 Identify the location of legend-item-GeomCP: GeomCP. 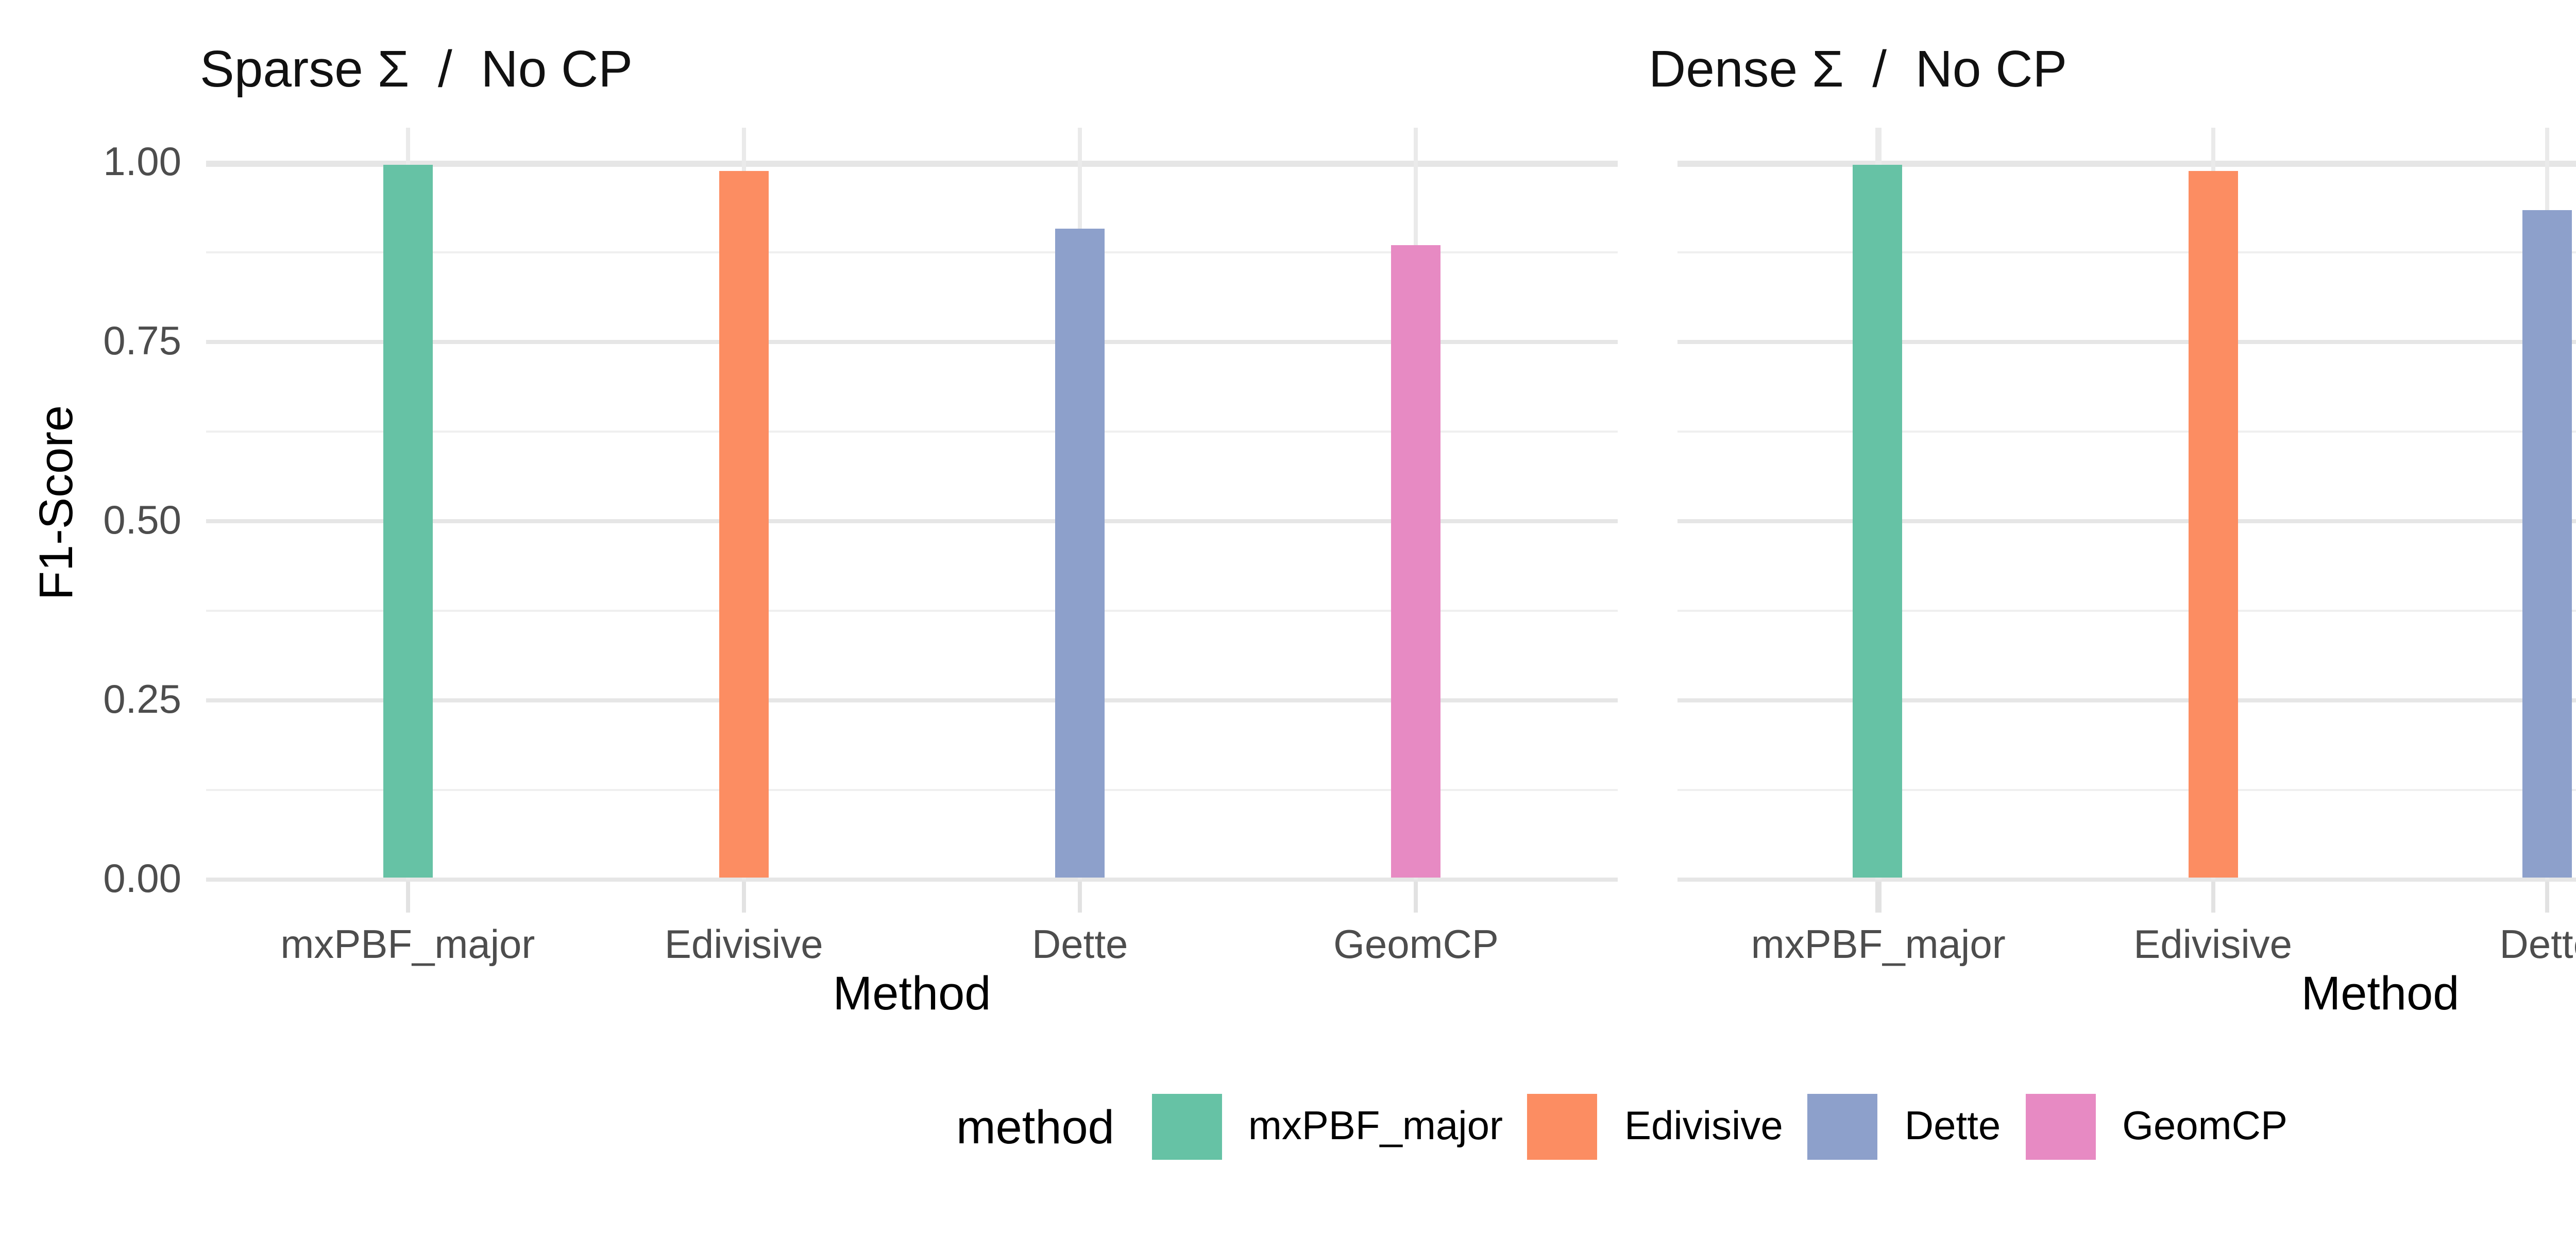
(2156, 1127).